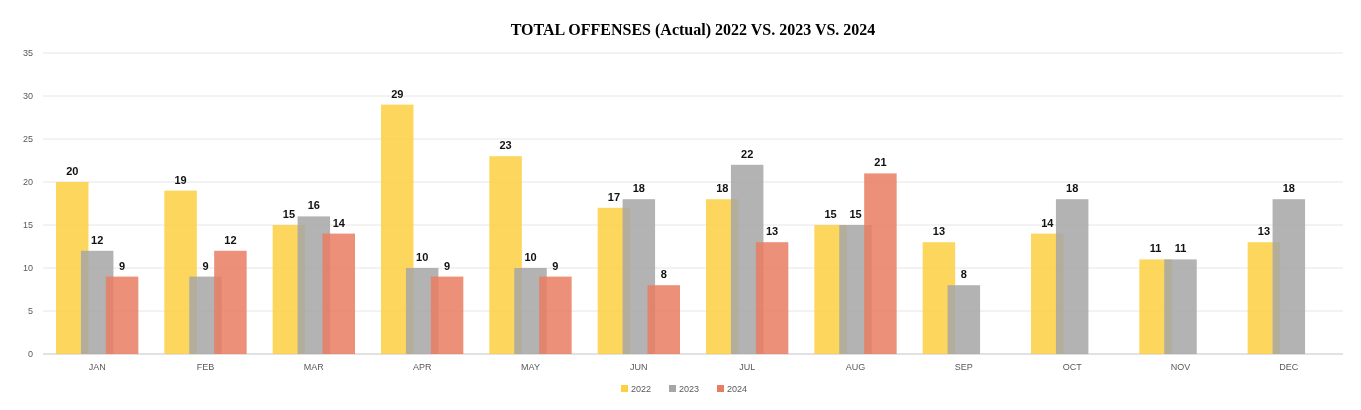 Image resolution: width=1361 pixels, height=410 pixels. Describe the element at coordinates (689, 389) in the screenshot. I see `legend-label: 2023` at that location.